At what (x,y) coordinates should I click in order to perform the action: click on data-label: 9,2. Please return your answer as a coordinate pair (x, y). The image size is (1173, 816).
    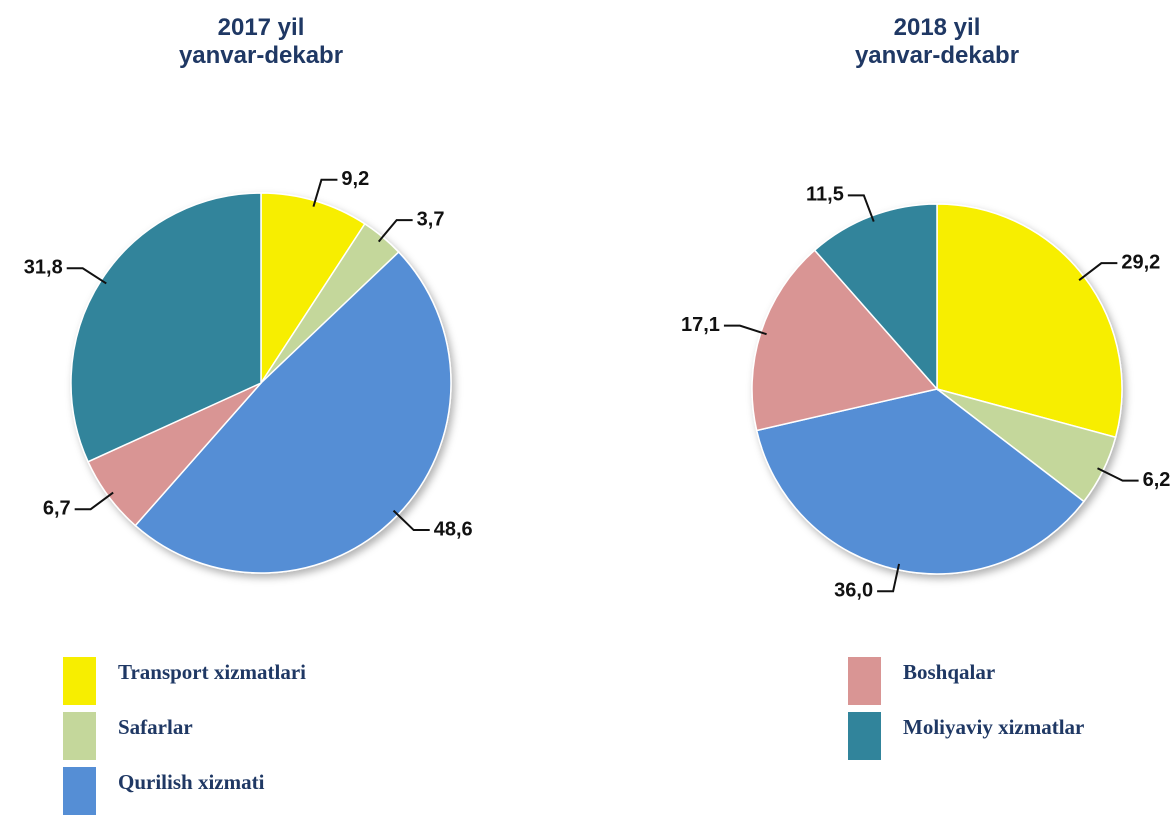
    Looking at the image, I should click on (355, 179).